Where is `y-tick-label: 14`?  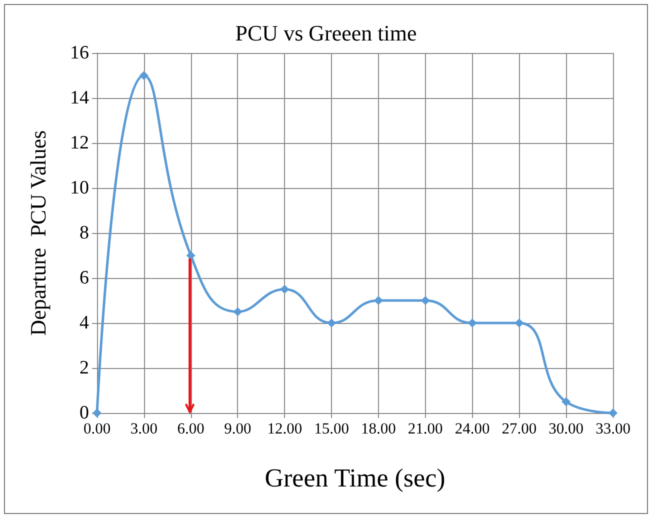 y-tick-label: 14 is located at coordinates (80, 98).